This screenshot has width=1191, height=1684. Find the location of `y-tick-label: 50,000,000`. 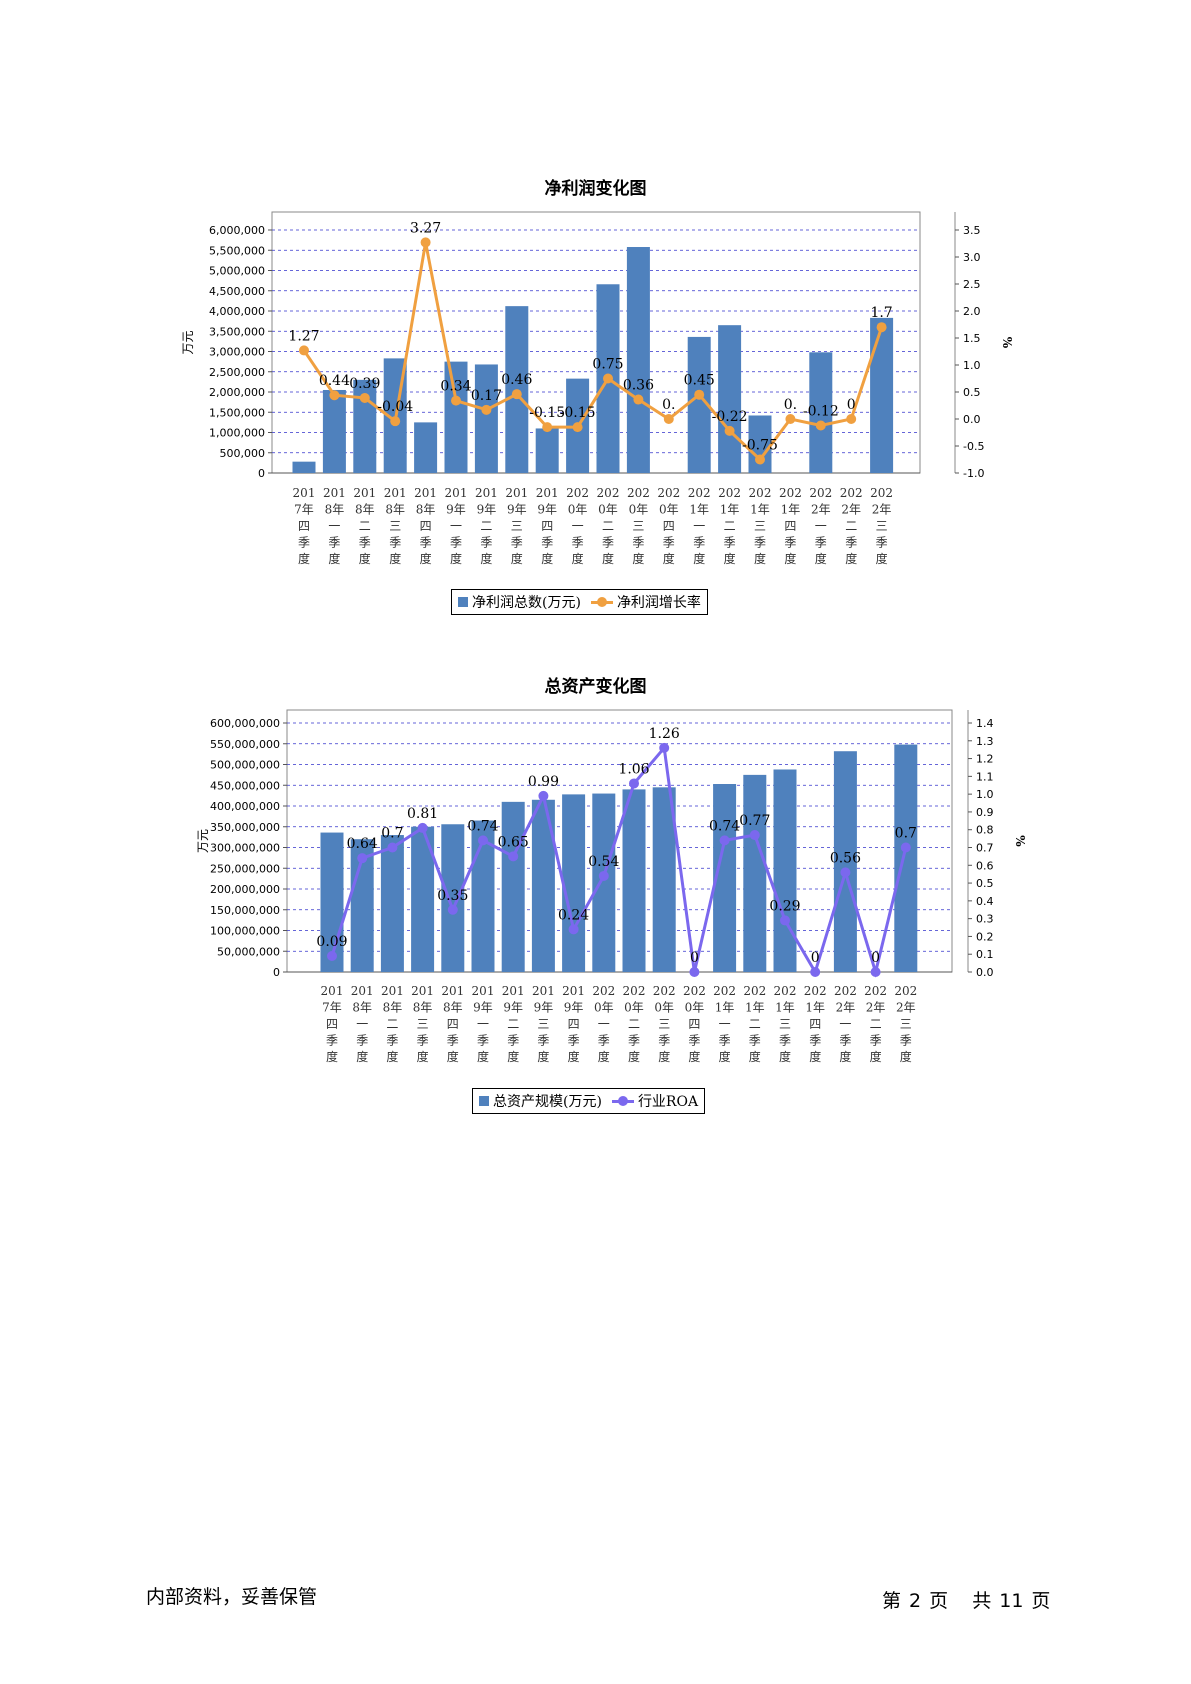

y-tick-label: 50,000,000 is located at coordinates (248, 951).